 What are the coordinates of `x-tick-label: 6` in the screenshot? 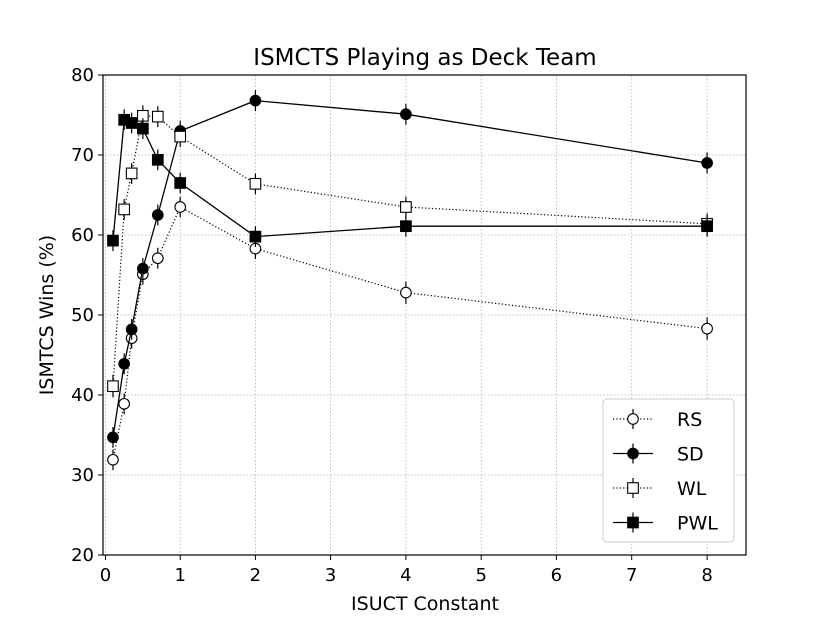 It's located at (556, 575).